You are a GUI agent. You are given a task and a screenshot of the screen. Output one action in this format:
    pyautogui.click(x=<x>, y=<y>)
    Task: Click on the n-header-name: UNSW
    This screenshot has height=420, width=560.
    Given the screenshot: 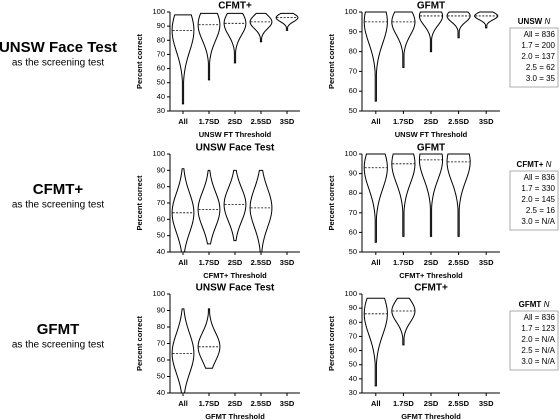 What is the action you would take?
    pyautogui.click(x=530, y=21)
    